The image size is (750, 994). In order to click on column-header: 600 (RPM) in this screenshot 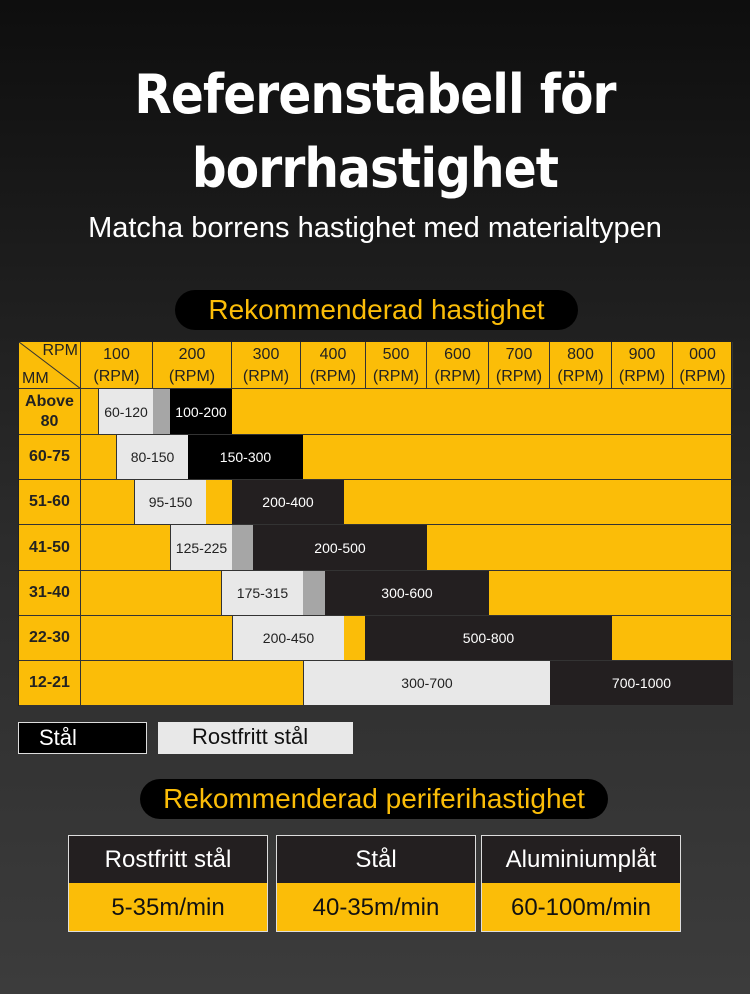, I will do `click(458, 365)`.